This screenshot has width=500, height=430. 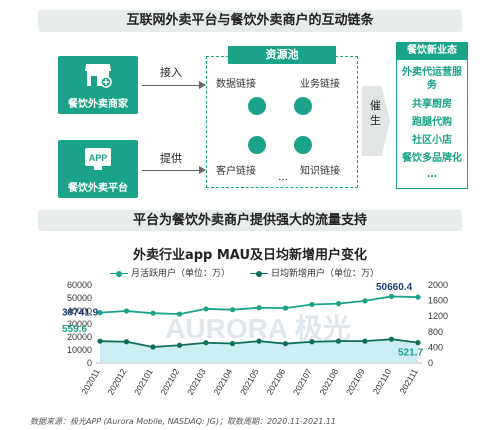 I want to click on y-left-tick-label: 20000, so click(x=79, y=337).